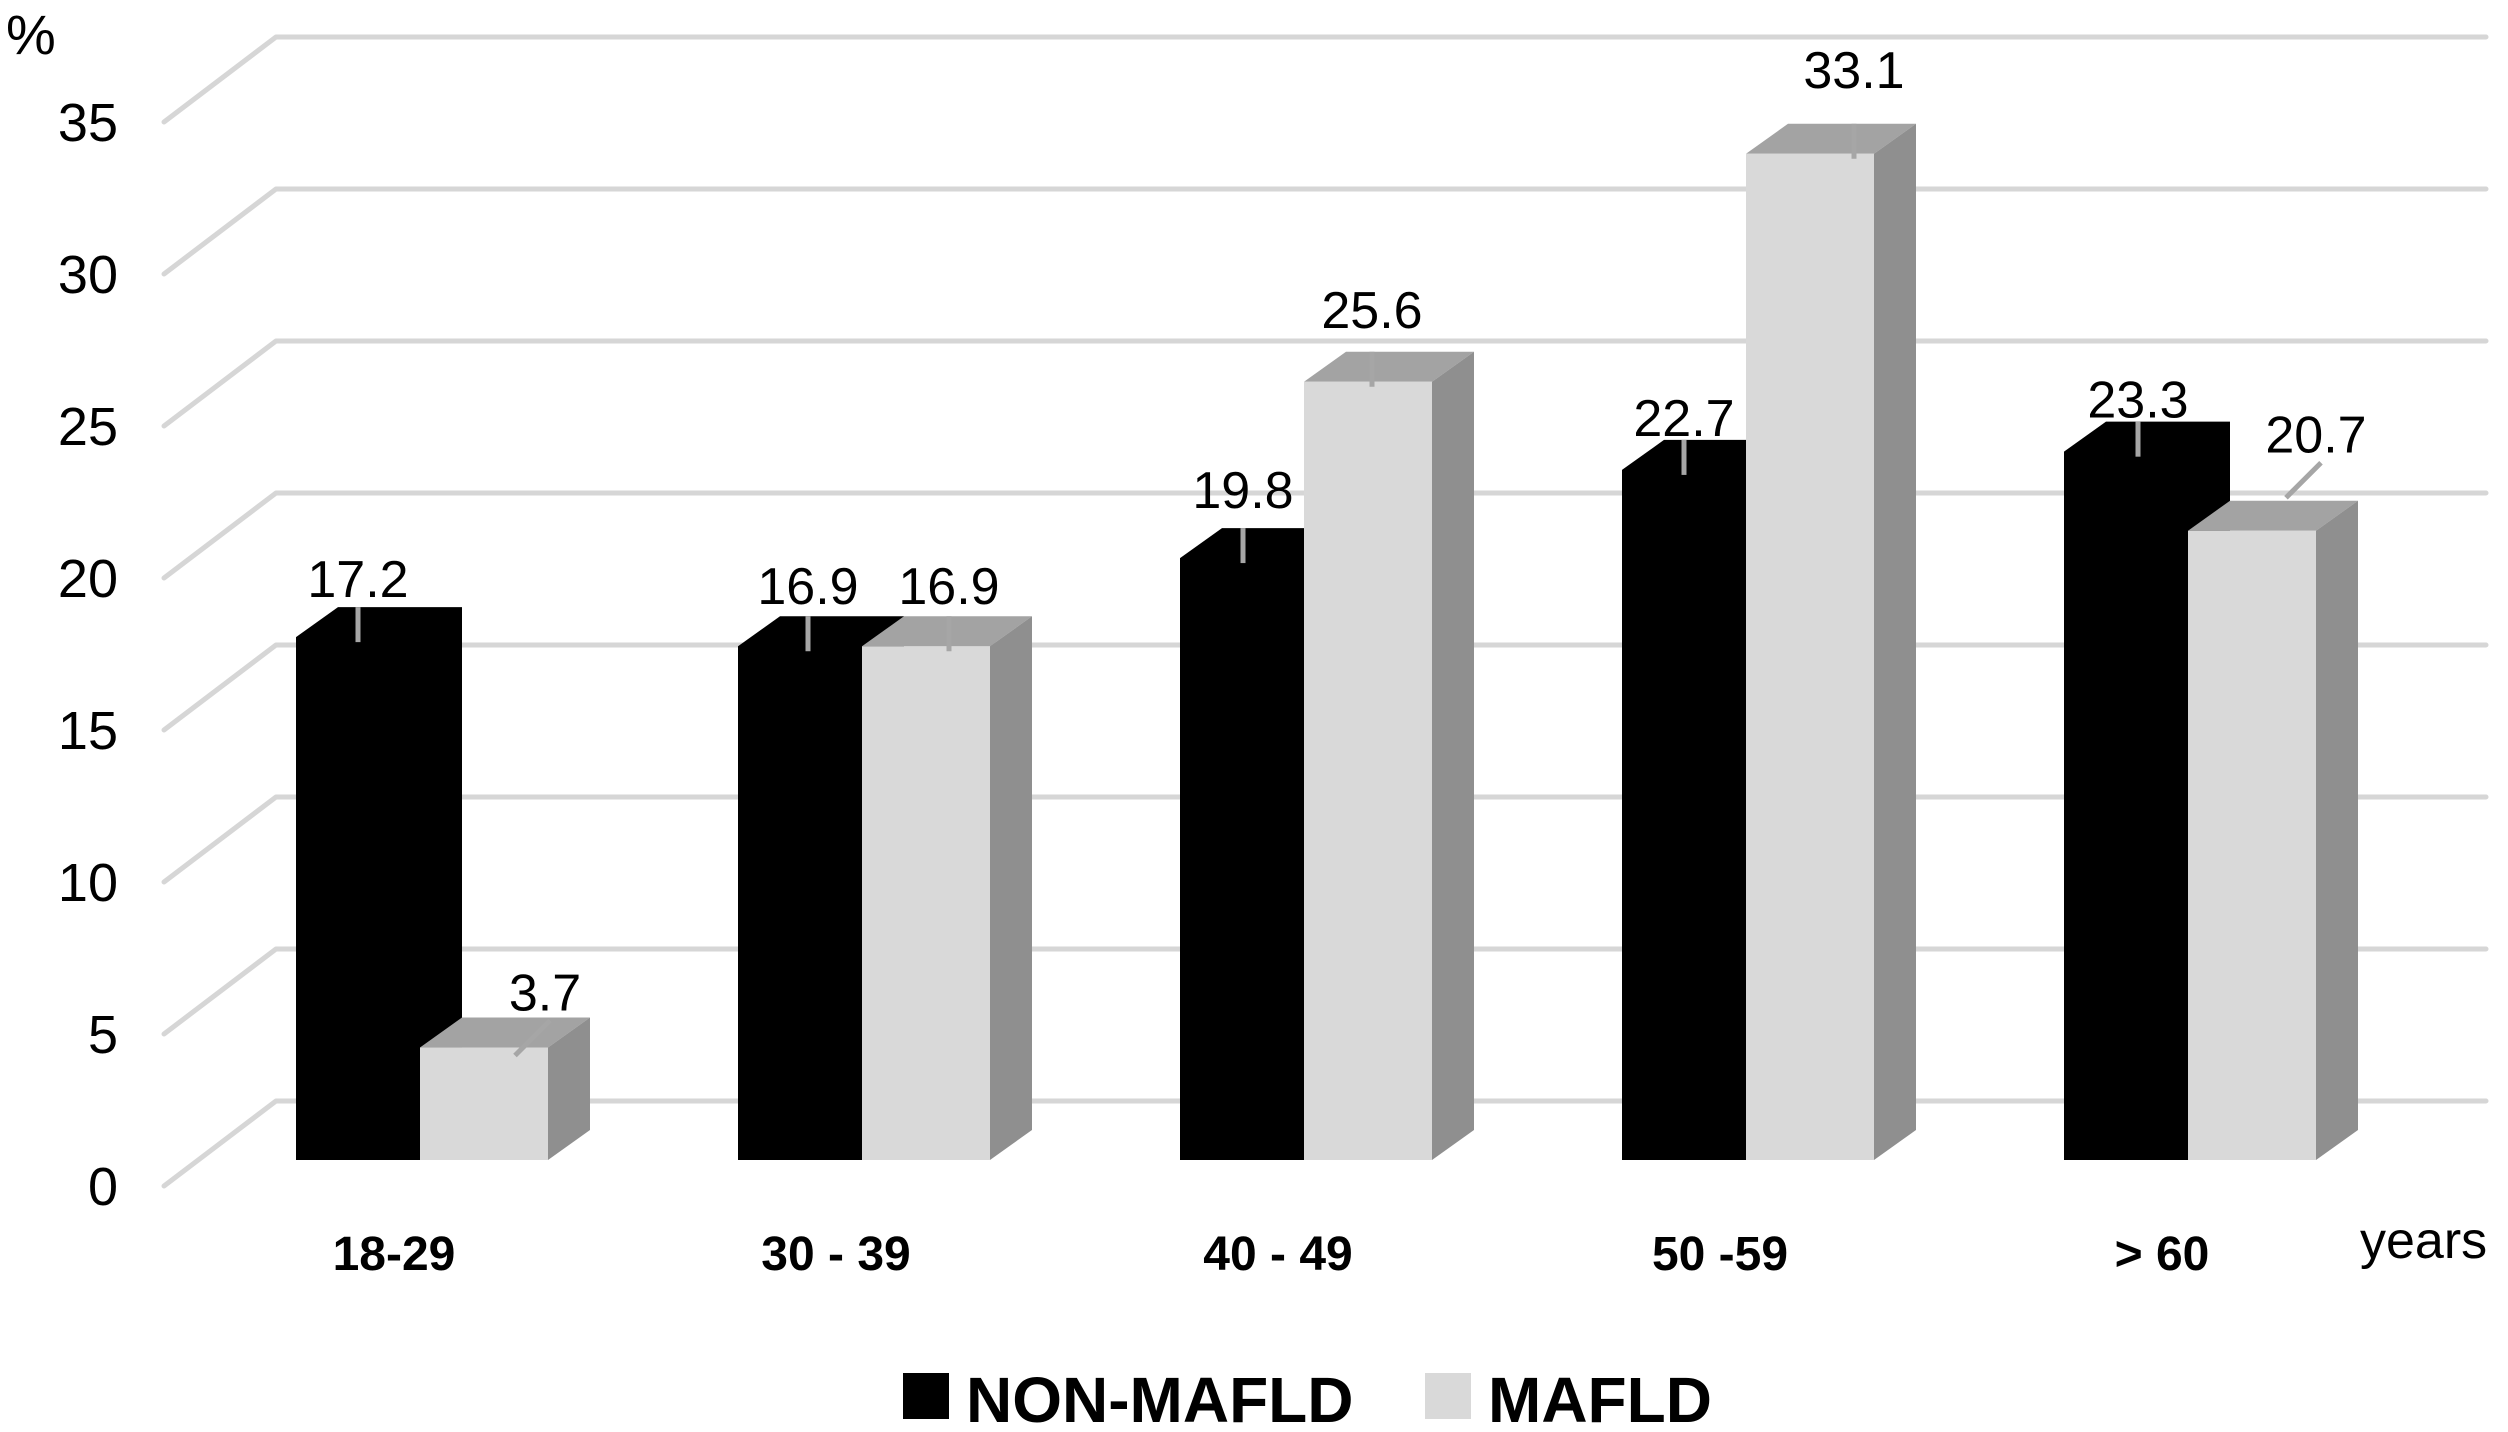 This screenshot has width=2508, height=1432. I want to click on legend-item-mafld: MAFLD, so click(1568, 1398).